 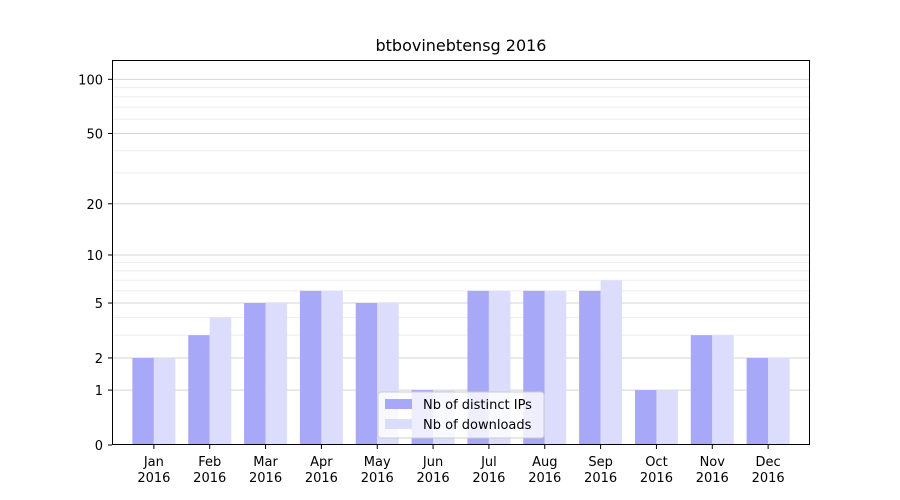 What do you see at coordinates (712, 470) in the screenshot?
I see `x-tick-label: Nov 2016` at bounding box center [712, 470].